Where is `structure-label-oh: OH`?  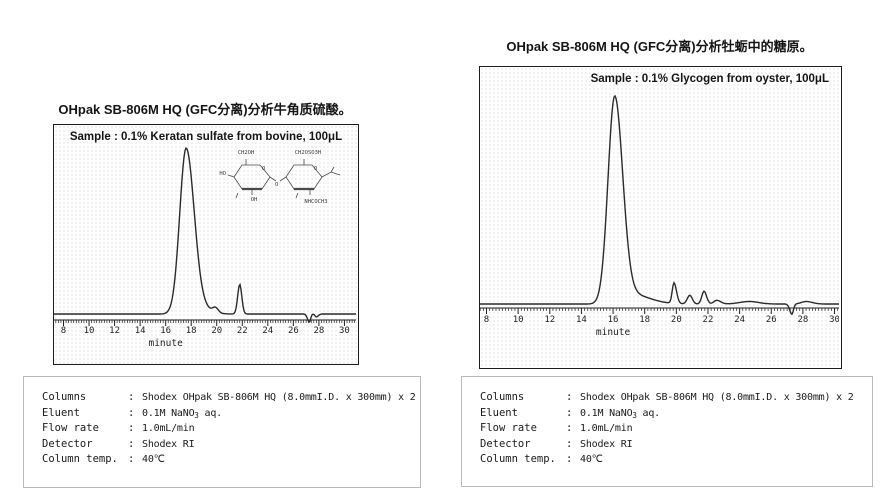
structure-label-oh: OH is located at coordinates (254, 200).